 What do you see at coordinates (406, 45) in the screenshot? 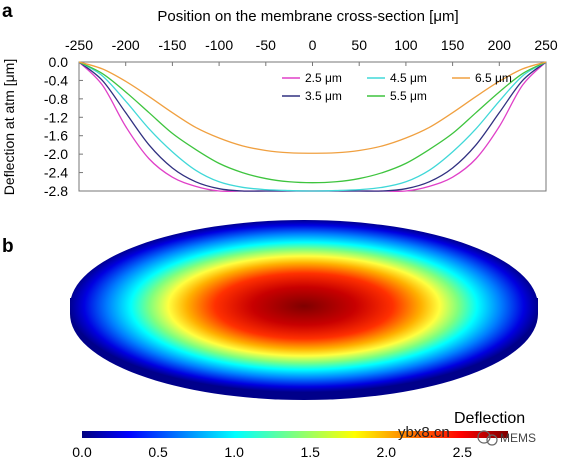
I see `x-tick-label: 100` at bounding box center [406, 45].